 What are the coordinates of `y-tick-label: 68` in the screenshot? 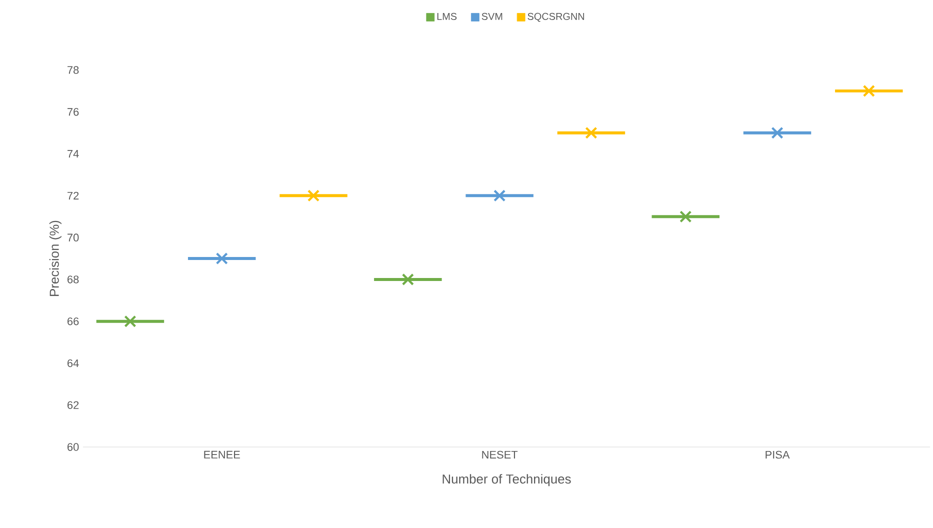 It's located at (73, 280).